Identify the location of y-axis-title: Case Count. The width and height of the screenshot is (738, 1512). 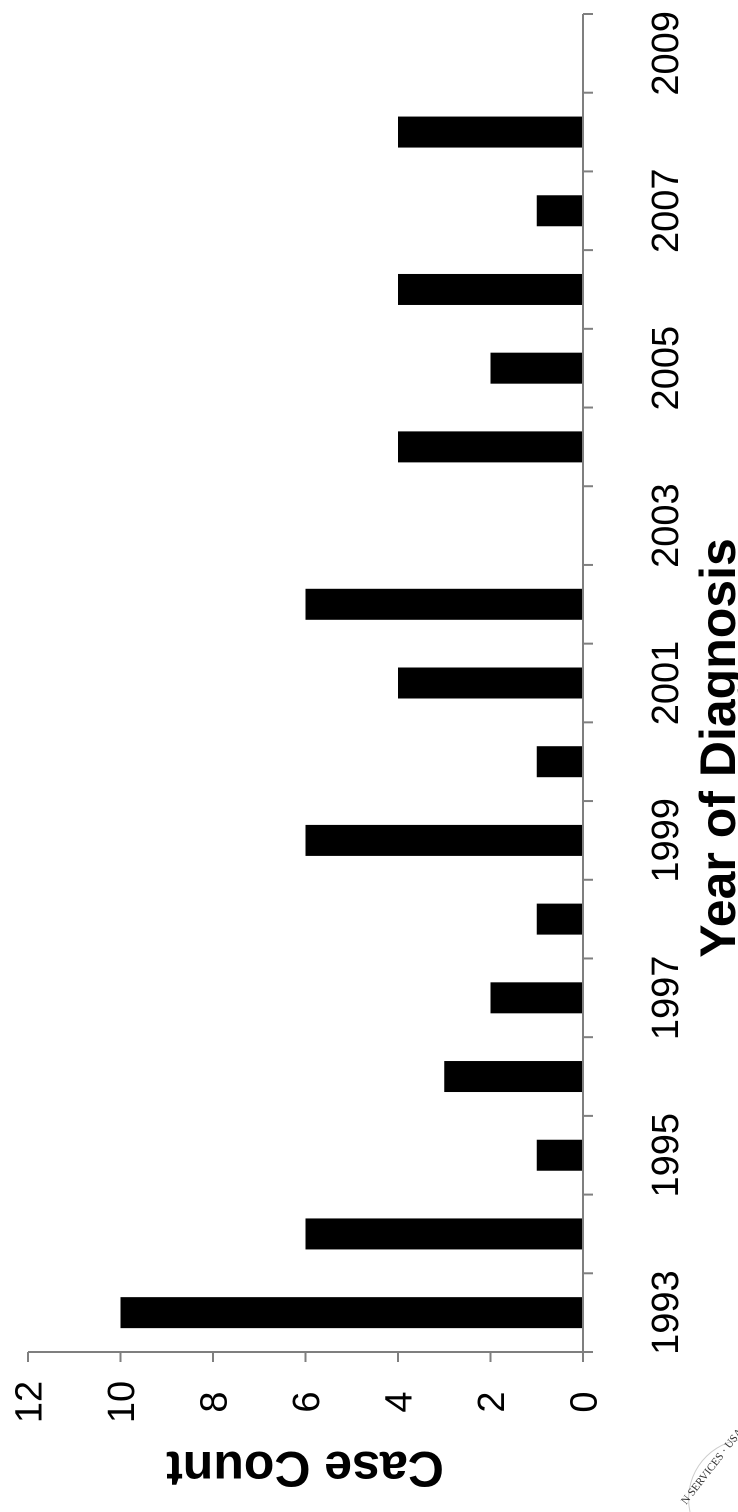
(305, 1469).